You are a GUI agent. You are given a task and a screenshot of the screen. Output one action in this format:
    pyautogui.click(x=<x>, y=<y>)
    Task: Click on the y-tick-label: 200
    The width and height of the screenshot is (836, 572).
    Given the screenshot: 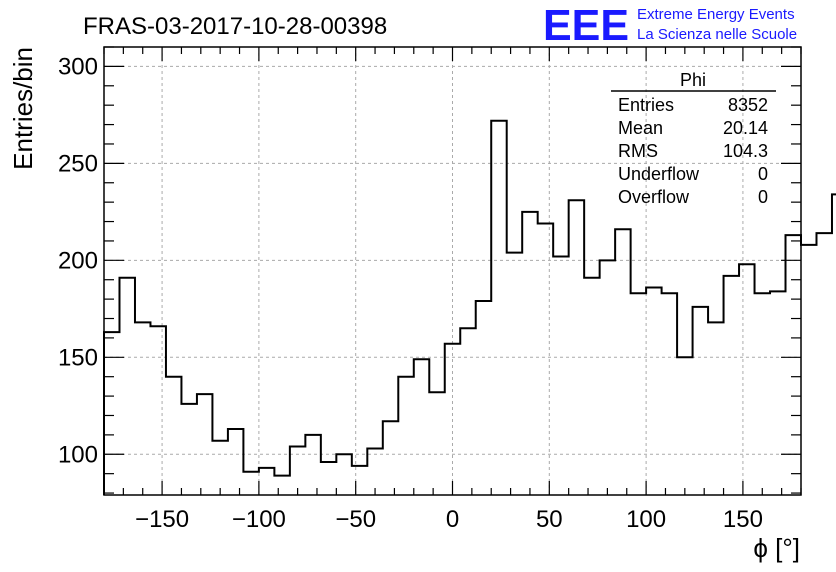 What is the action you would take?
    pyautogui.click(x=78, y=260)
    